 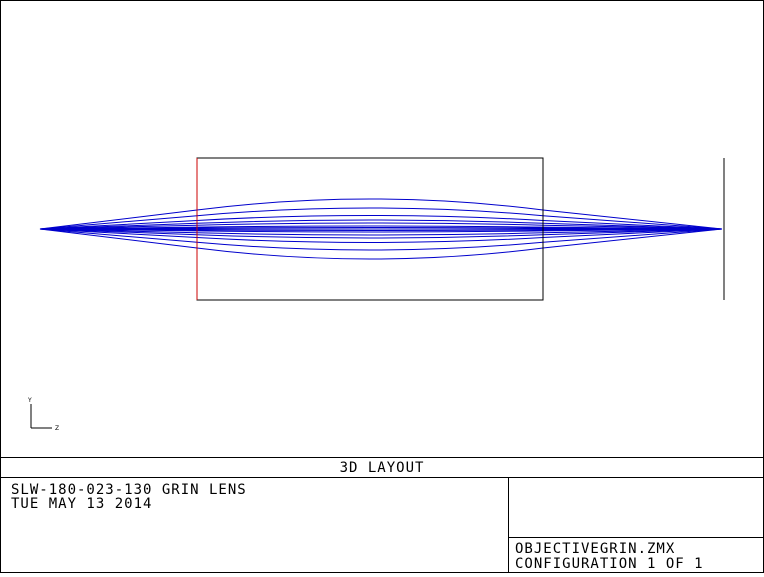 I want to click on file-name: OBJECTIVEGRIN.ZMX, so click(x=595, y=549).